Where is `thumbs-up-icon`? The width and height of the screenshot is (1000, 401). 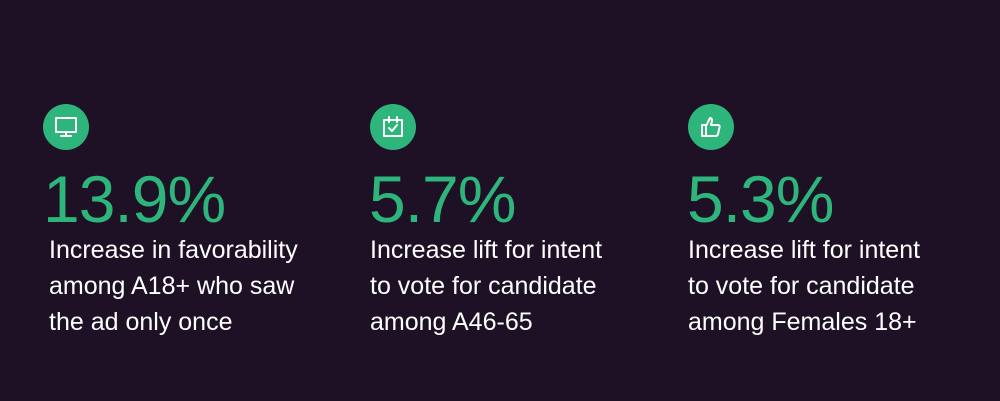 thumbs-up-icon is located at coordinates (711, 127).